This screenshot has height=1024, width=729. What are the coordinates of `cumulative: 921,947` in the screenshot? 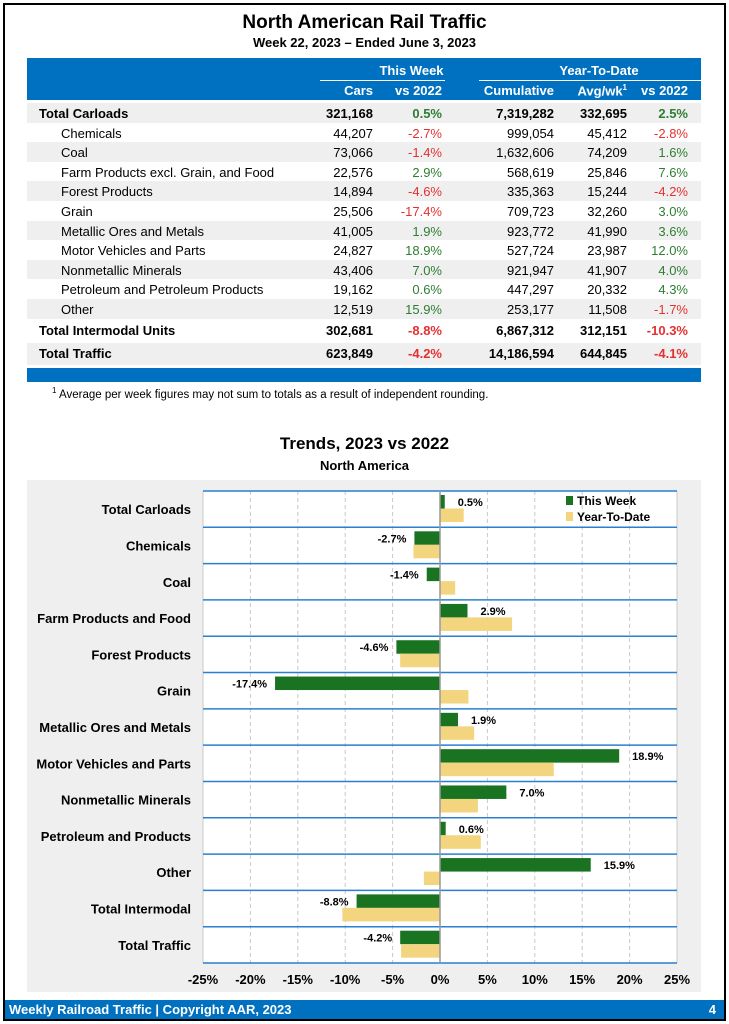 It's located at (530, 270).